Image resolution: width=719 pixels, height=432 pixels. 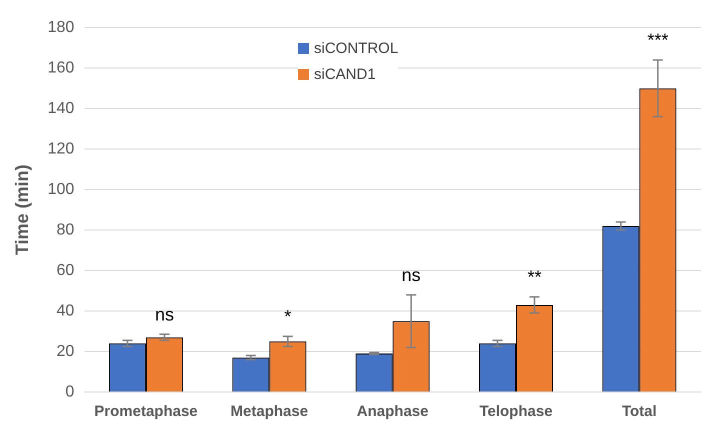 What do you see at coordinates (22, 210) in the screenshot?
I see `y-axis-title: Time (min)` at bounding box center [22, 210].